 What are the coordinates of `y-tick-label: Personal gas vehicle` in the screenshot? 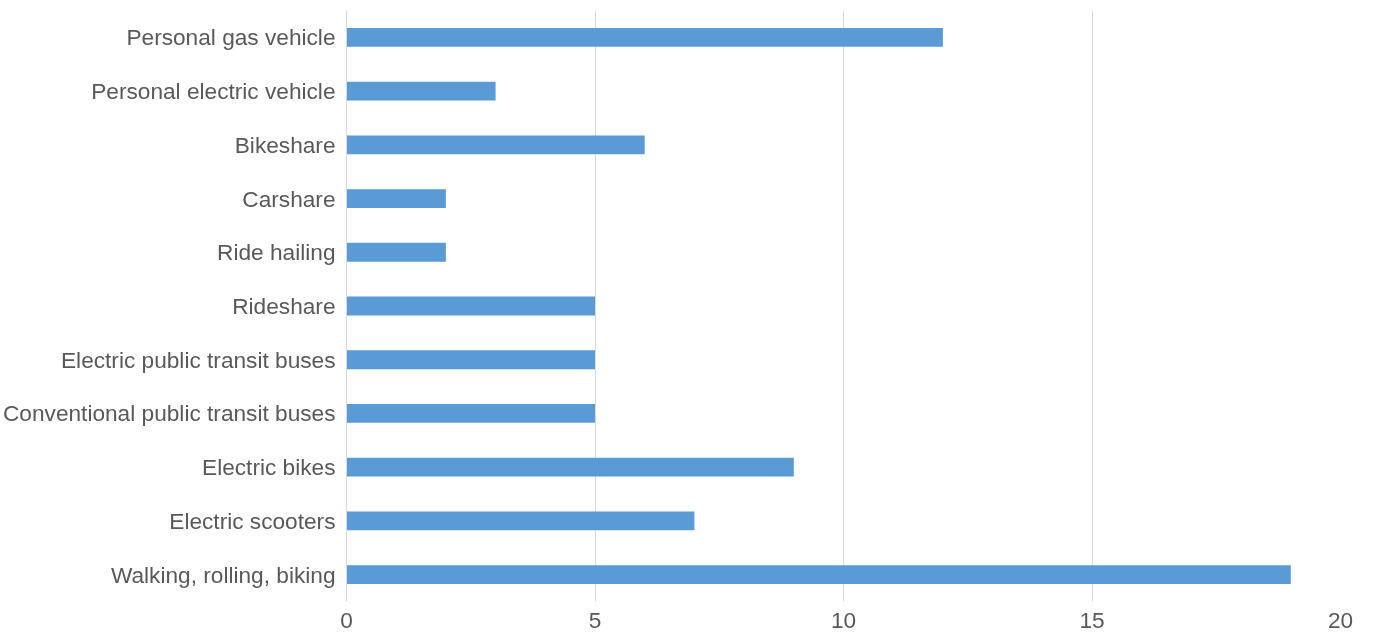 It's located at (231, 37).